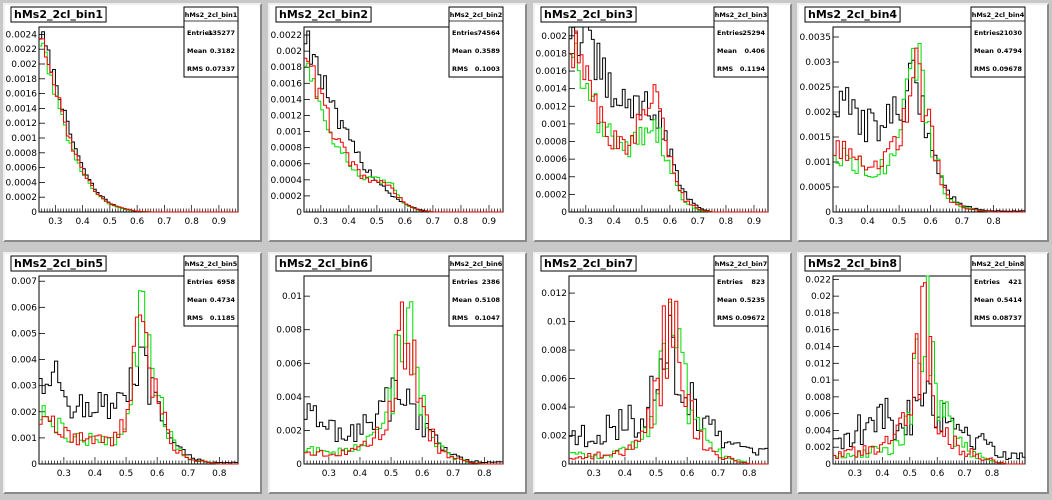 This screenshot has width=1052, height=500. I want to click on stats-value: 0.3589, so click(488, 51).